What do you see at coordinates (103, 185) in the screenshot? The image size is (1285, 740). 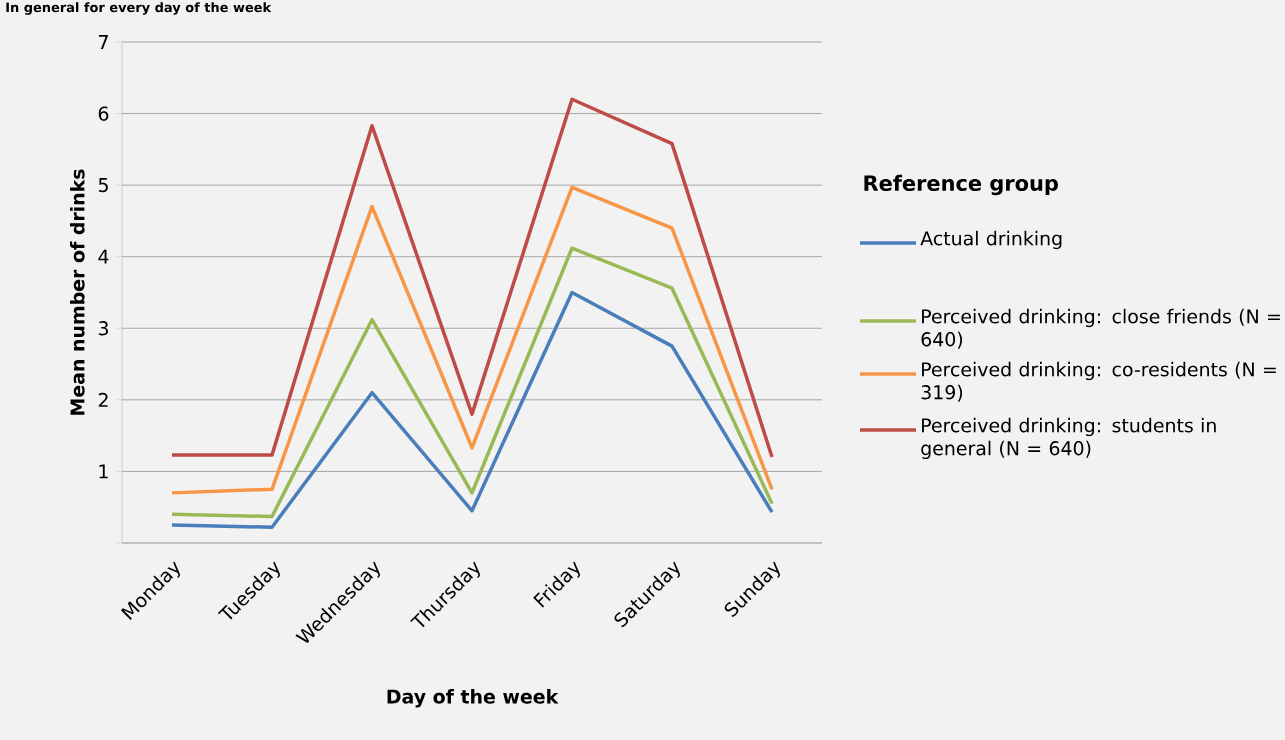 I see `y-tick-label: 5` at bounding box center [103, 185].